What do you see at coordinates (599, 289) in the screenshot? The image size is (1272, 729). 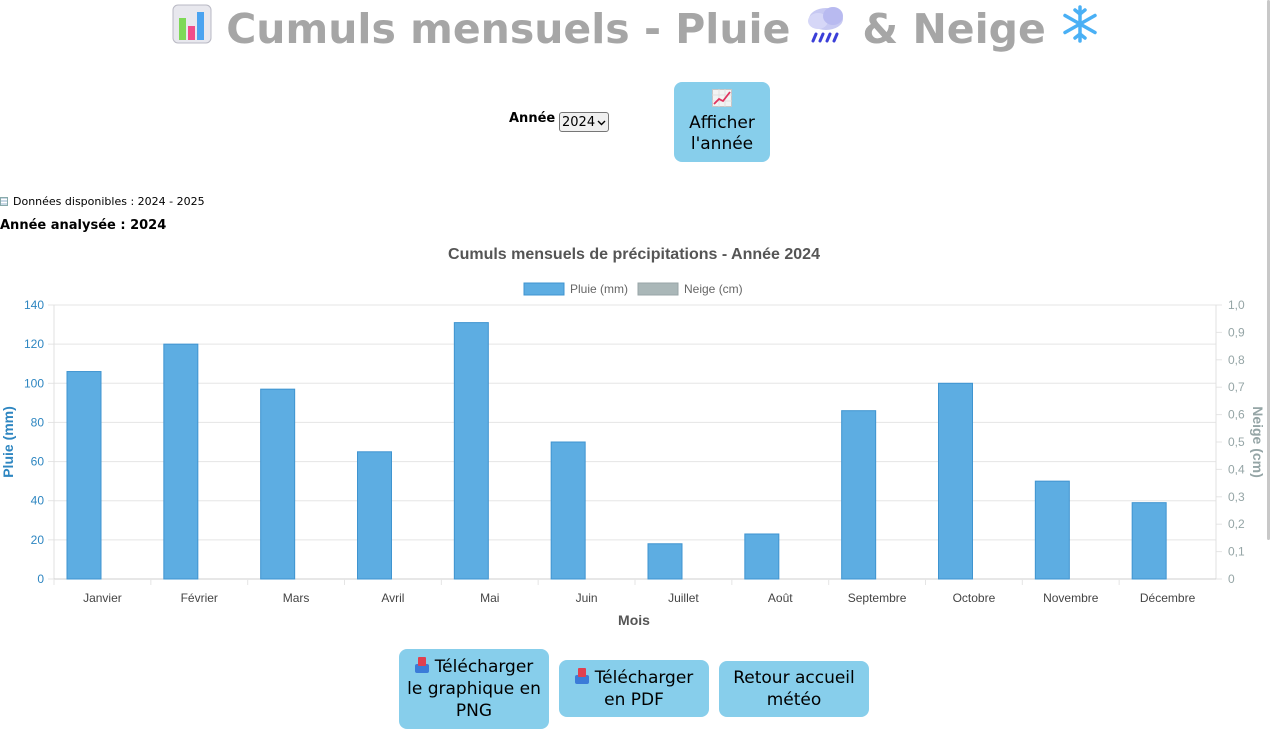 I see `legend-label-rain: Pluie (mm)` at bounding box center [599, 289].